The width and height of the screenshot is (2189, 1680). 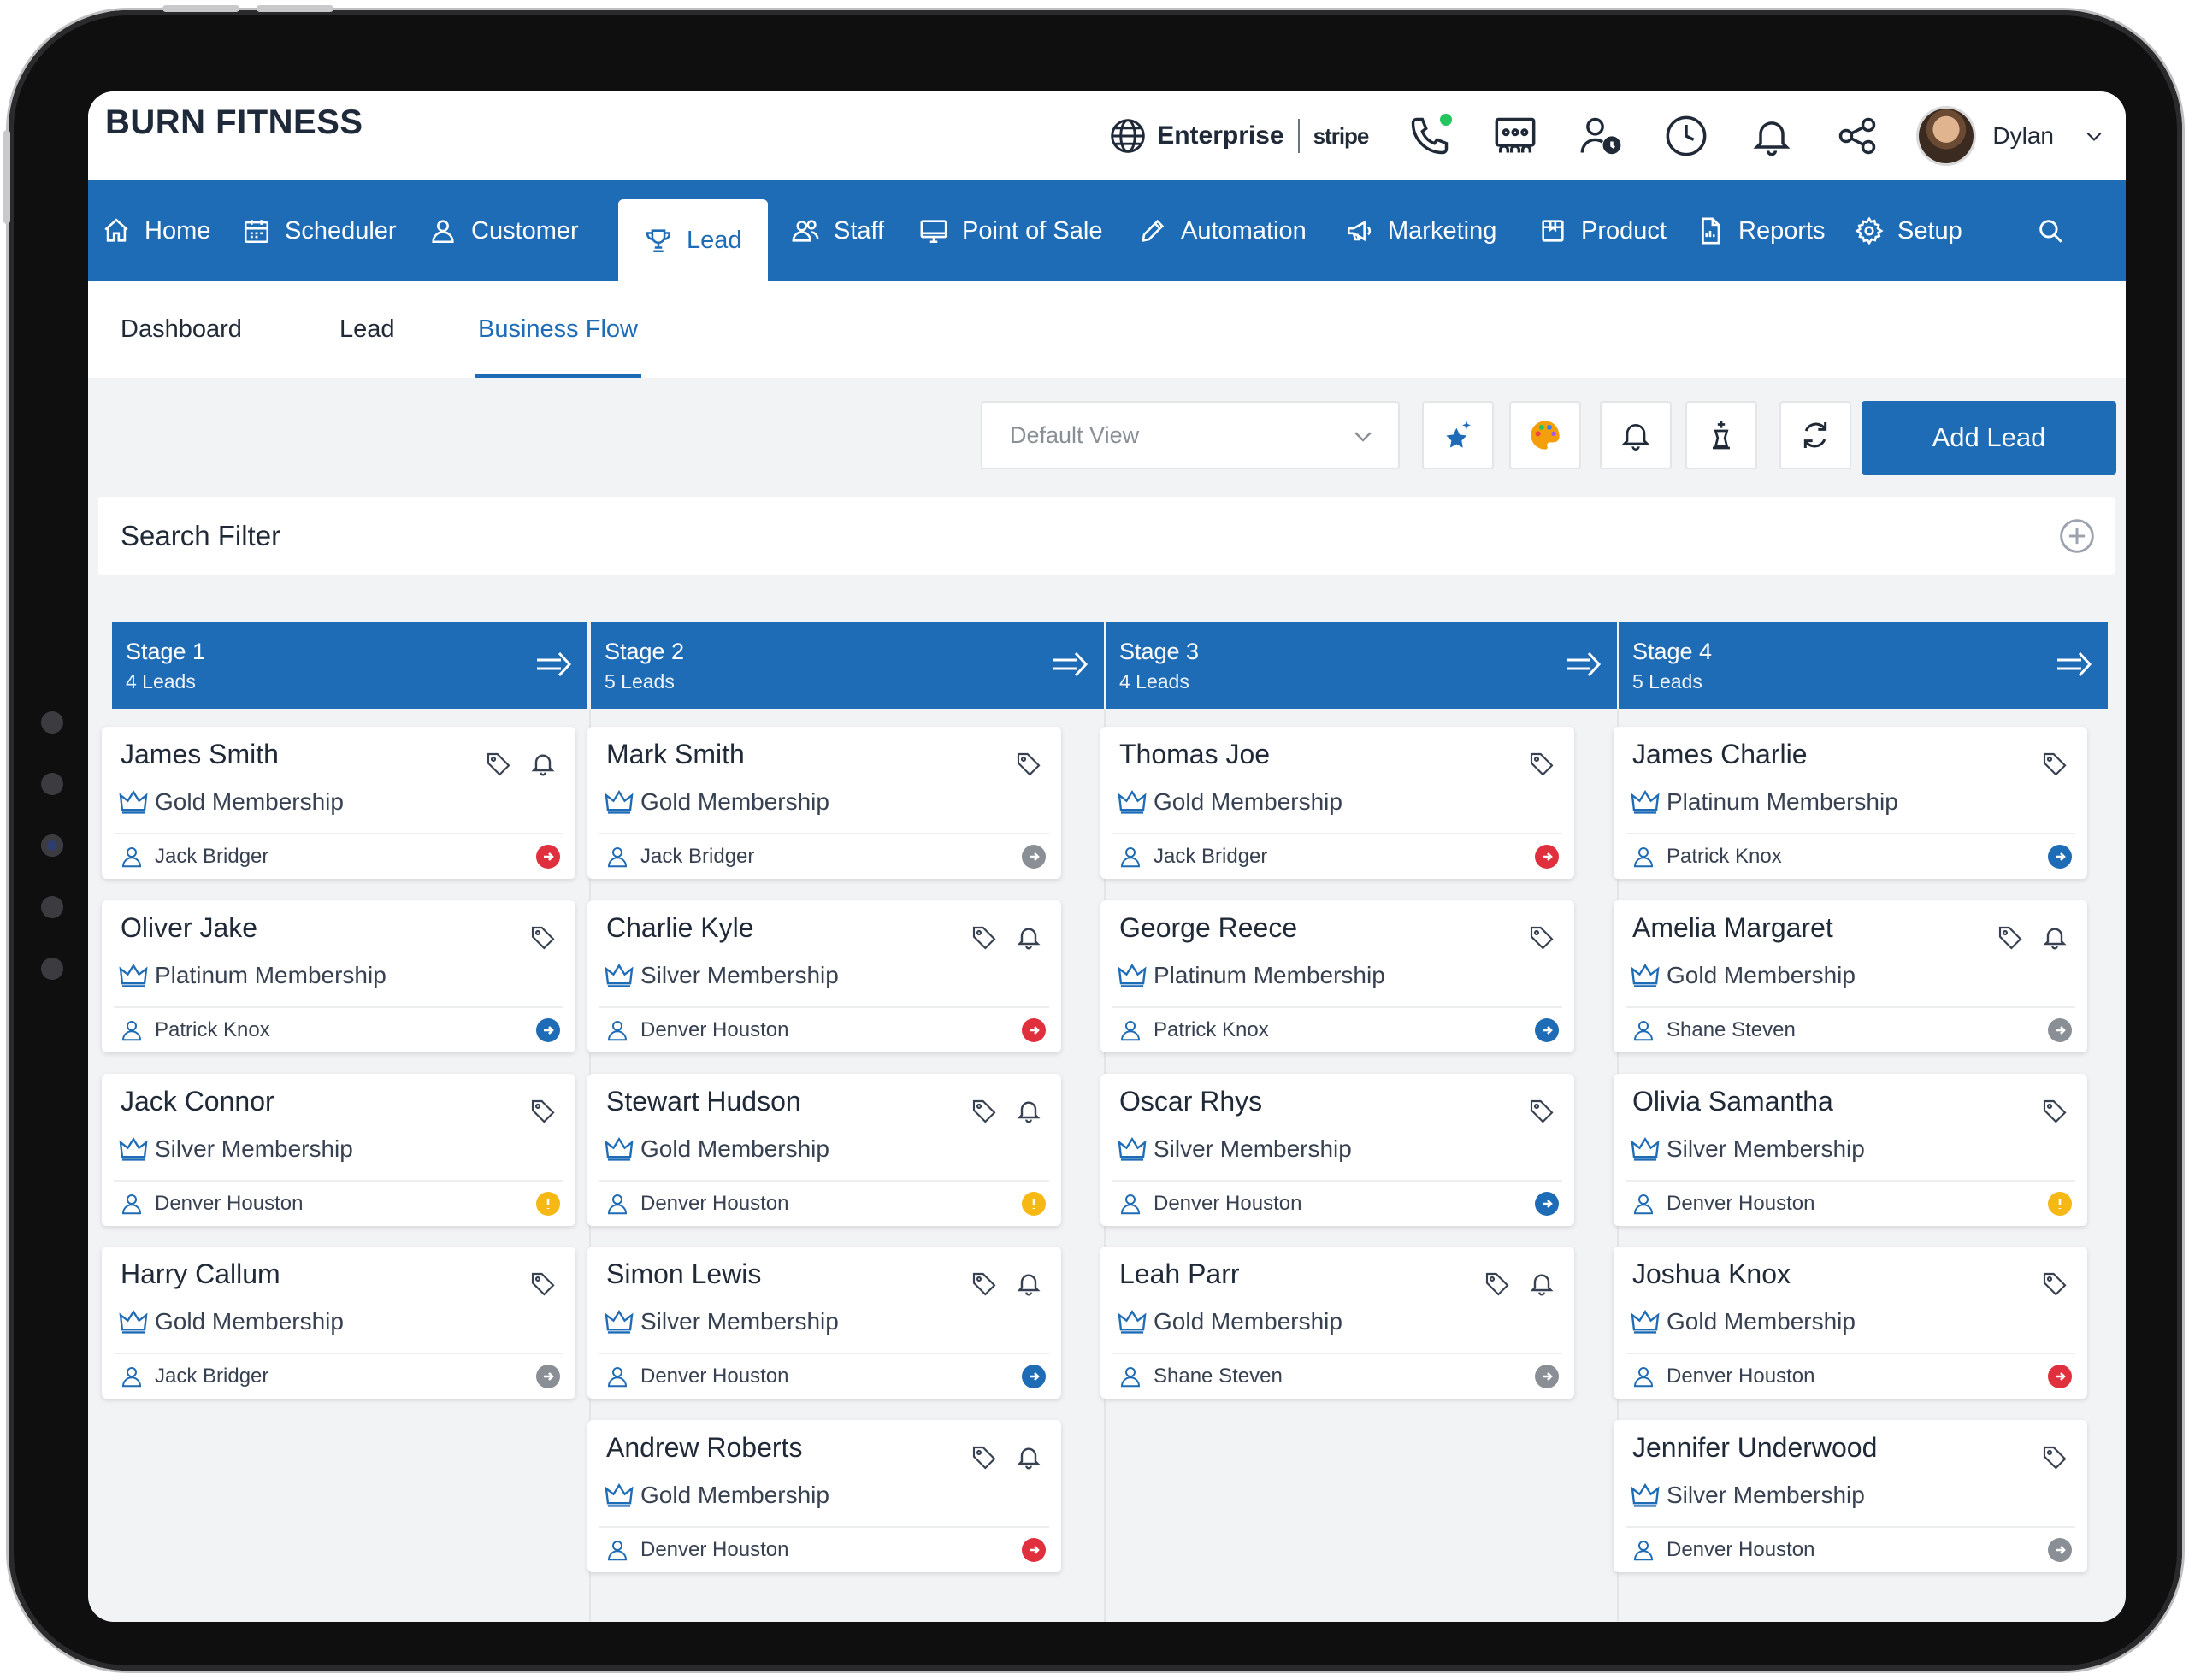 I want to click on brand-logo: BURN FITNESS, so click(x=234, y=122).